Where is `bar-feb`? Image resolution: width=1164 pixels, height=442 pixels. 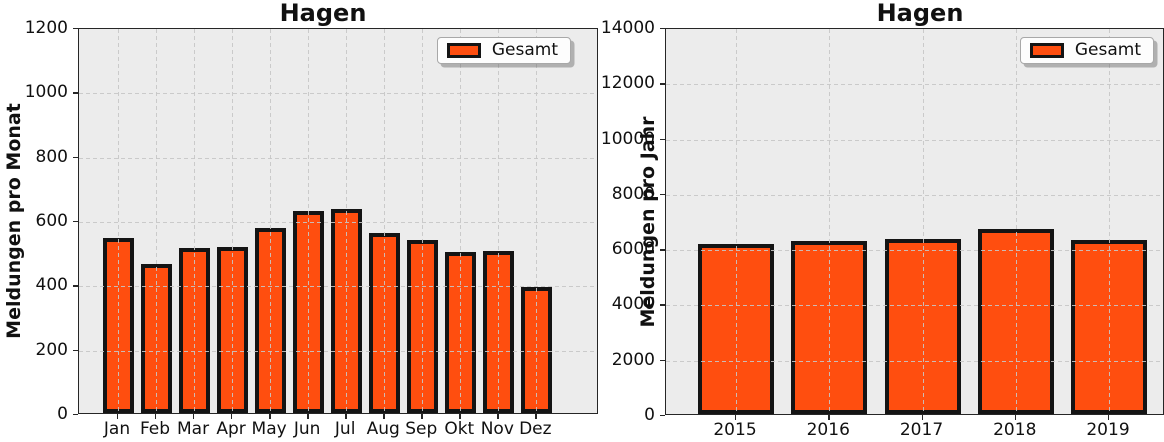 bar-feb is located at coordinates (156, 338).